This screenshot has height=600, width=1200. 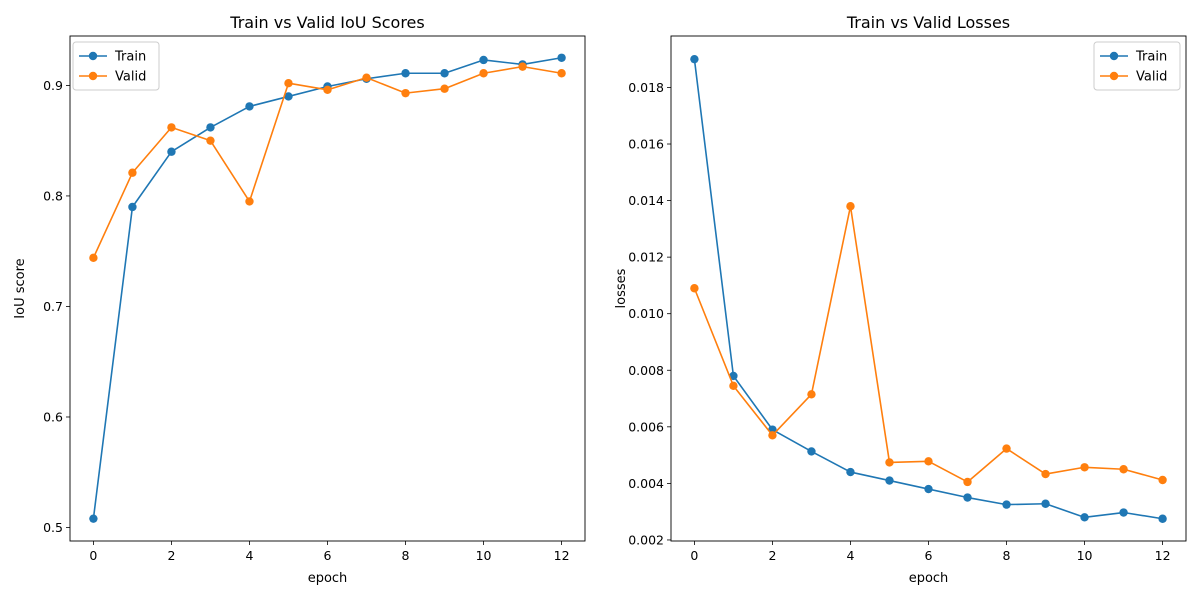 What do you see at coordinates (646, 426) in the screenshot?
I see `y-tick-label: 0.006` at bounding box center [646, 426].